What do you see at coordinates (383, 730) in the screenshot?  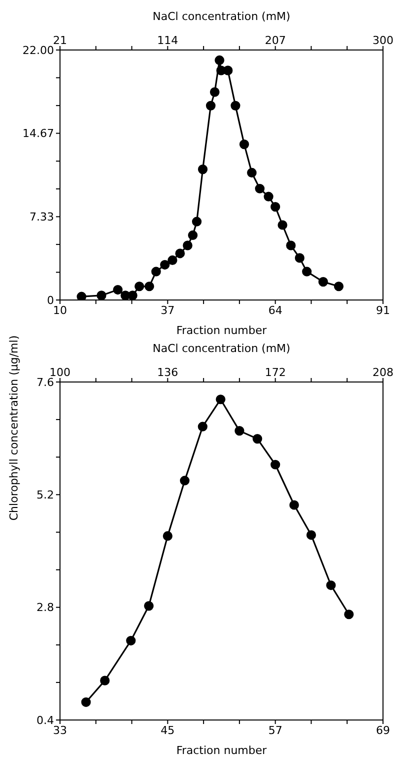 I see `x-tick-label: 69` at bounding box center [383, 730].